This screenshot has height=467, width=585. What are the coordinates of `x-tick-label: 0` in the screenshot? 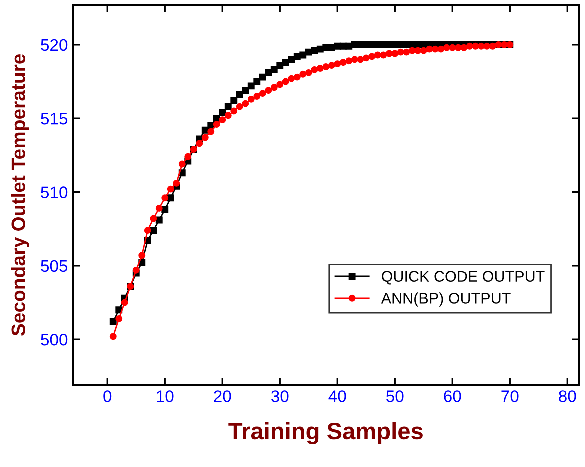 It's located at (108, 396).